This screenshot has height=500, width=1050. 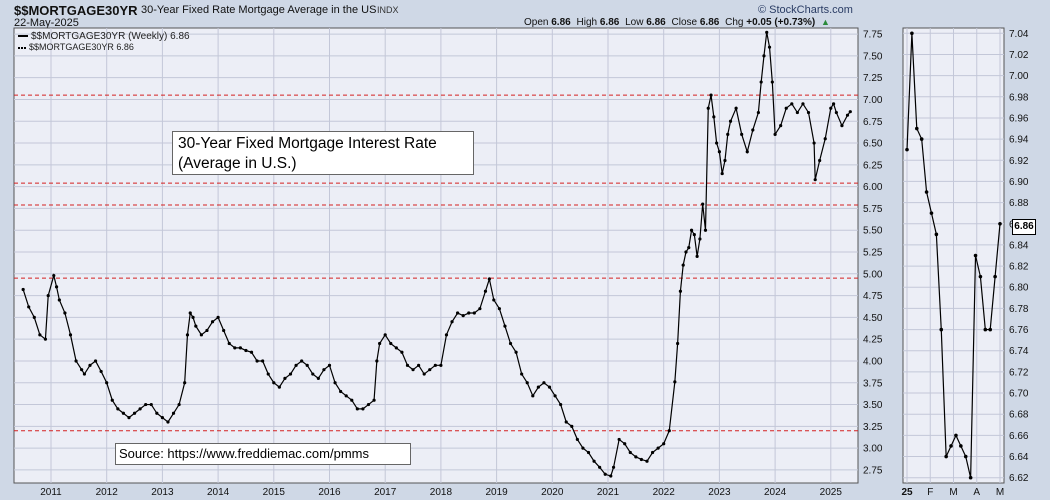 What do you see at coordinates (23, 36) in the screenshot?
I see `legend-line-swatch` at bounding box center [23, 36].